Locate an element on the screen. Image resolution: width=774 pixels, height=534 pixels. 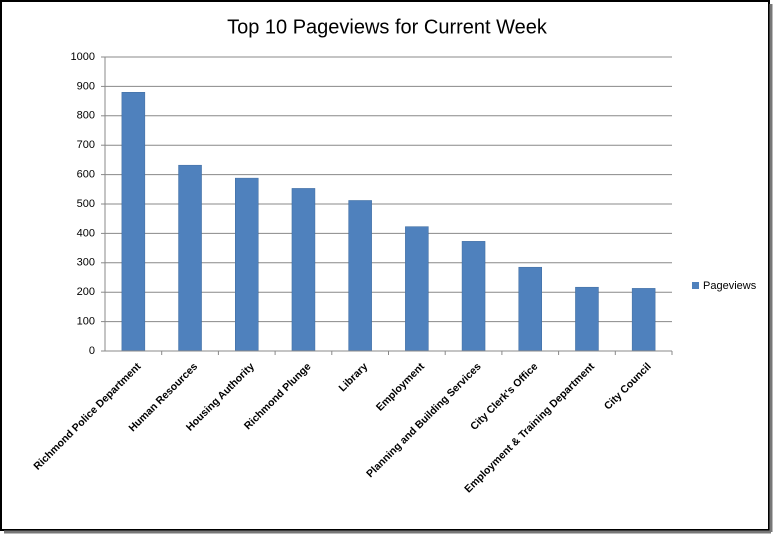
y-tick-label: 500 is located at coordinates (86, 204).